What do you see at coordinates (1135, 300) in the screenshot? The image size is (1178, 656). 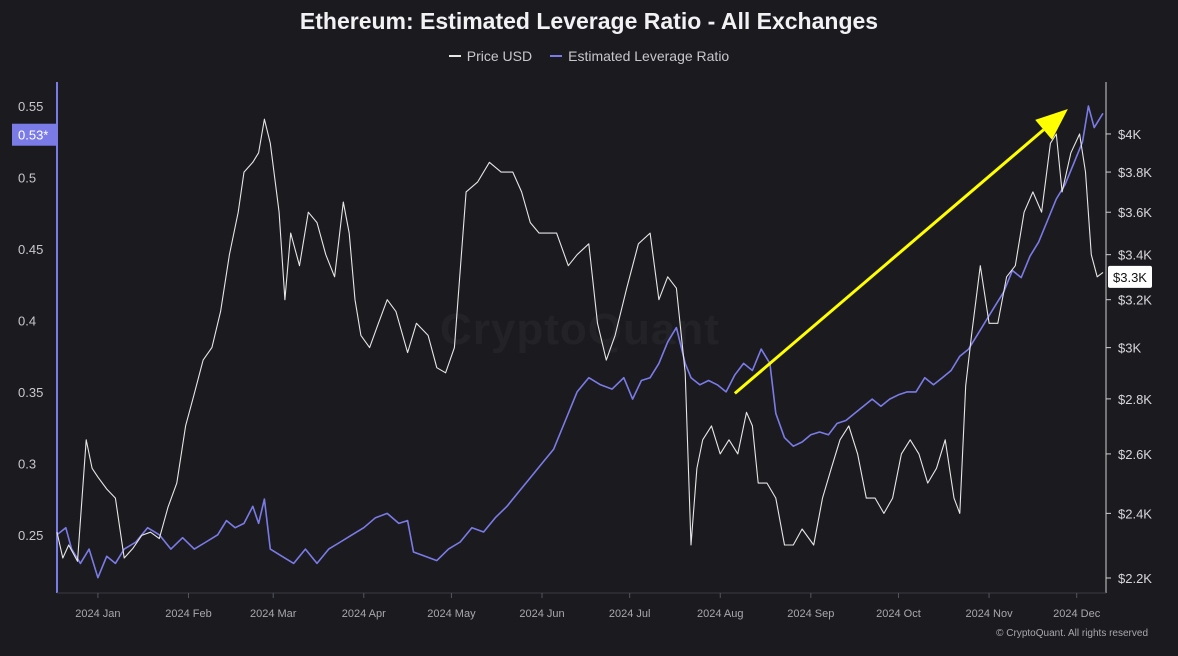 I see `y-right-tick-label: $3.2K` at bounding box center [1135, 300].